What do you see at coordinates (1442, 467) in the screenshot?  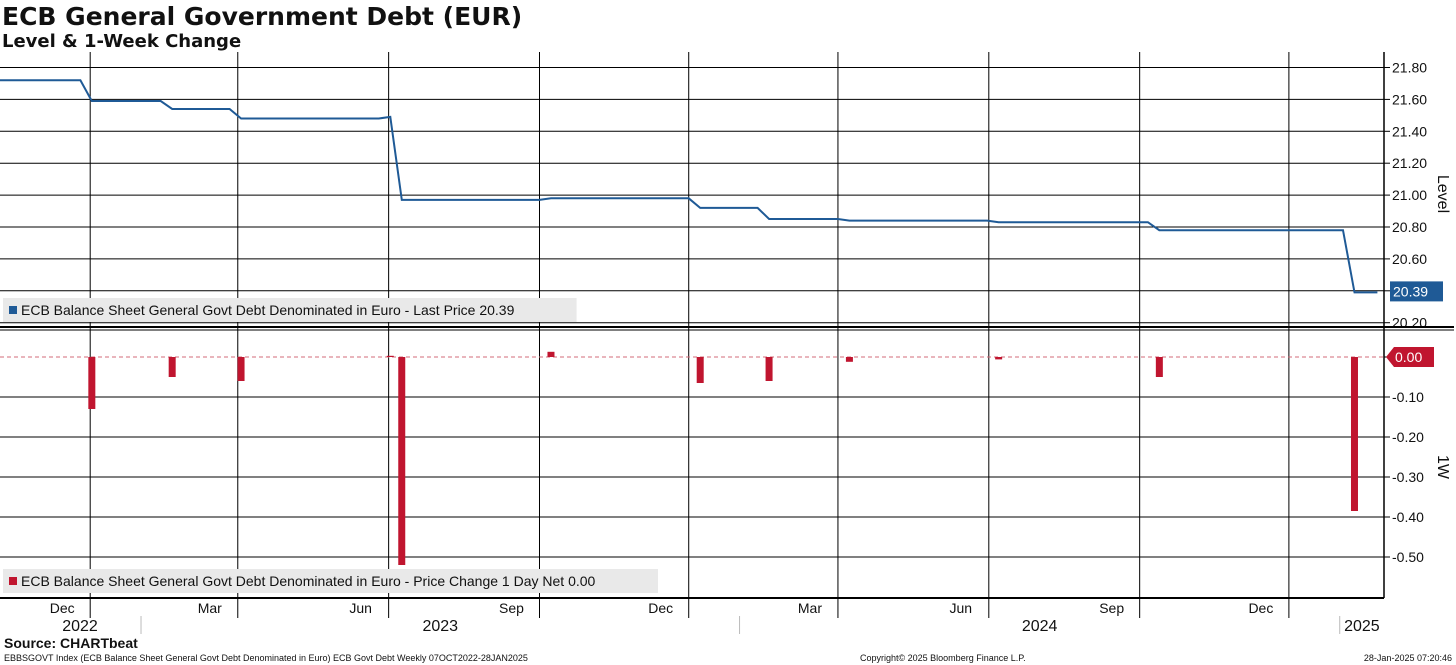 I see `change-axis-title: 1W` at bounding box center [1442, 467].